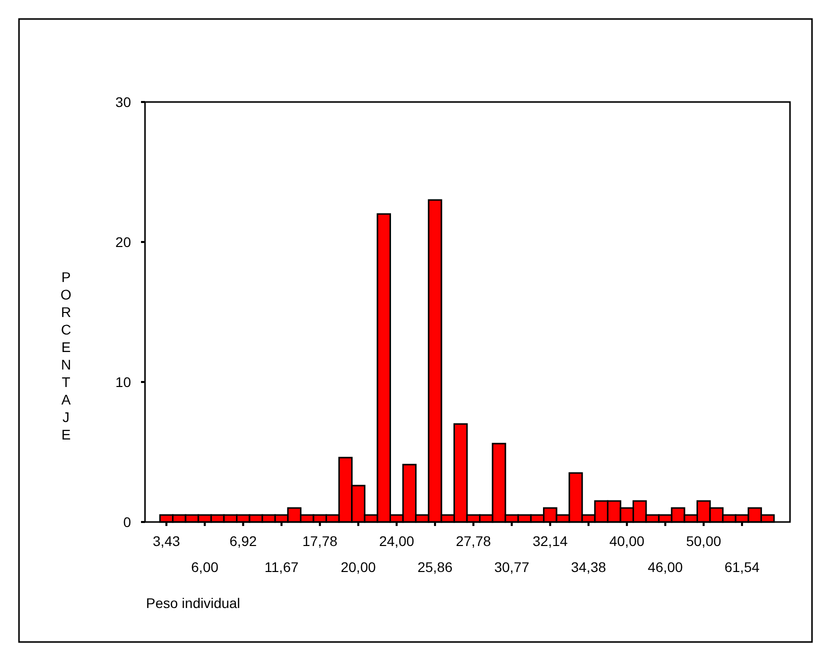 Image resolution: width=831 pixels, height=661 pixels. I want to click on y-tick-label: 20, so click(123, 242).